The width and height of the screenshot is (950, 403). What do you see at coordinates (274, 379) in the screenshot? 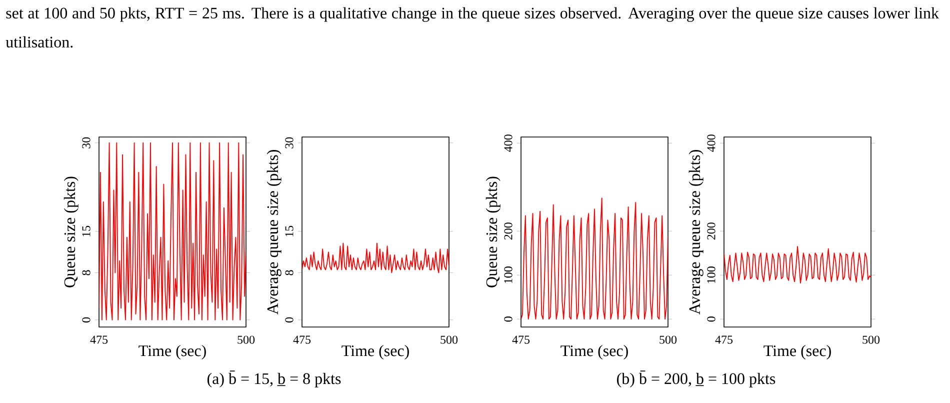
I see `text: (a) b̄ = 15, b̲ = 8 pkts` at bounding box center [274, 379].